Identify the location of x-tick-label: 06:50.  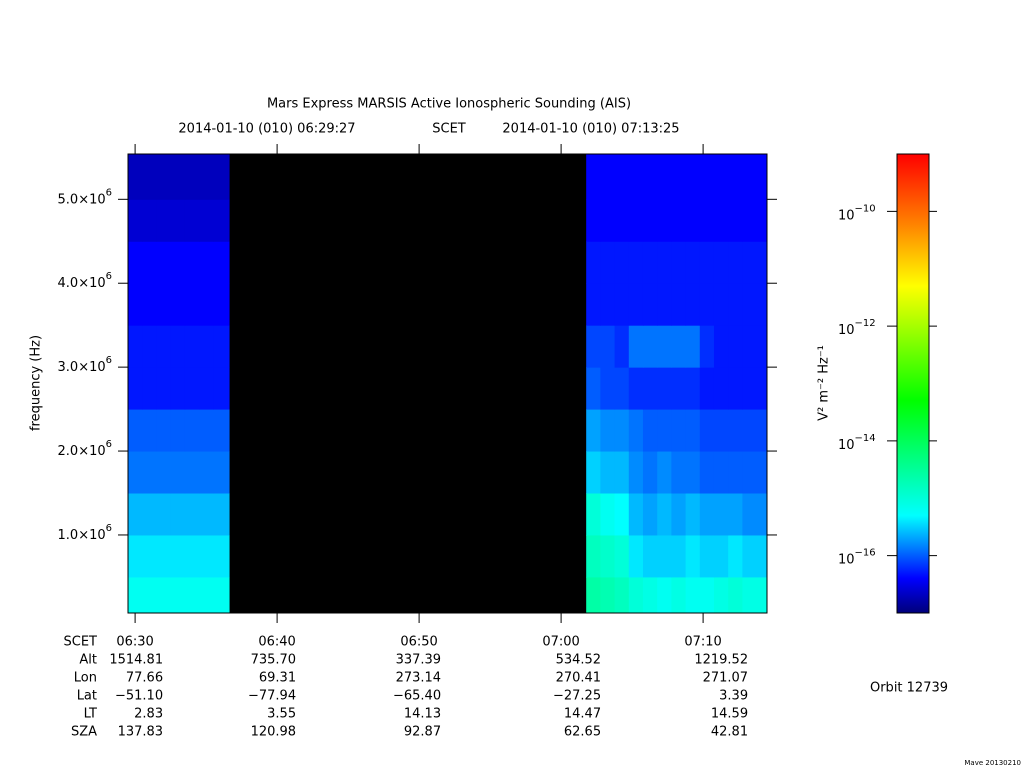
(418, 642).